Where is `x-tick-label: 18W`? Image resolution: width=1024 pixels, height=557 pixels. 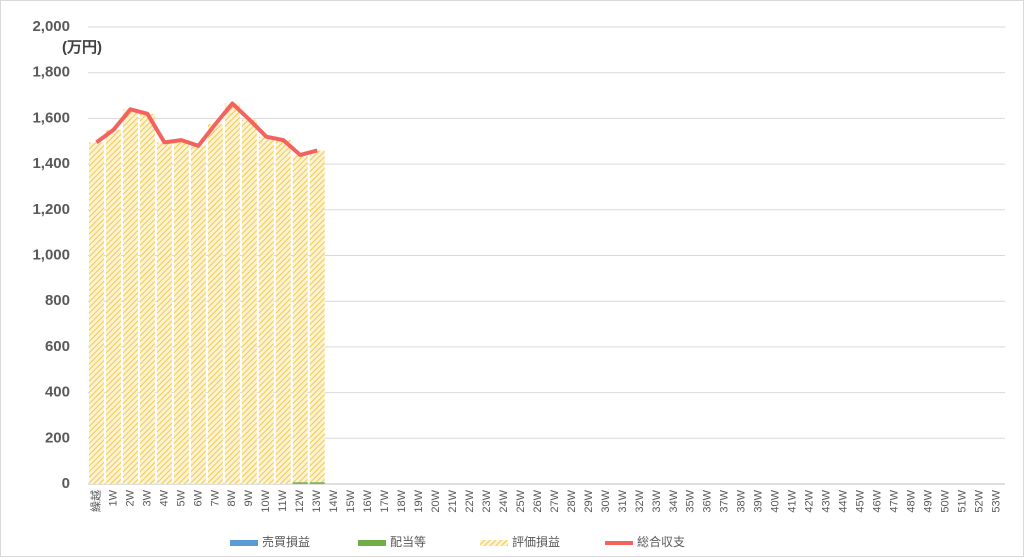
x-tick-label: 18W is located at coordinates (402, 500).